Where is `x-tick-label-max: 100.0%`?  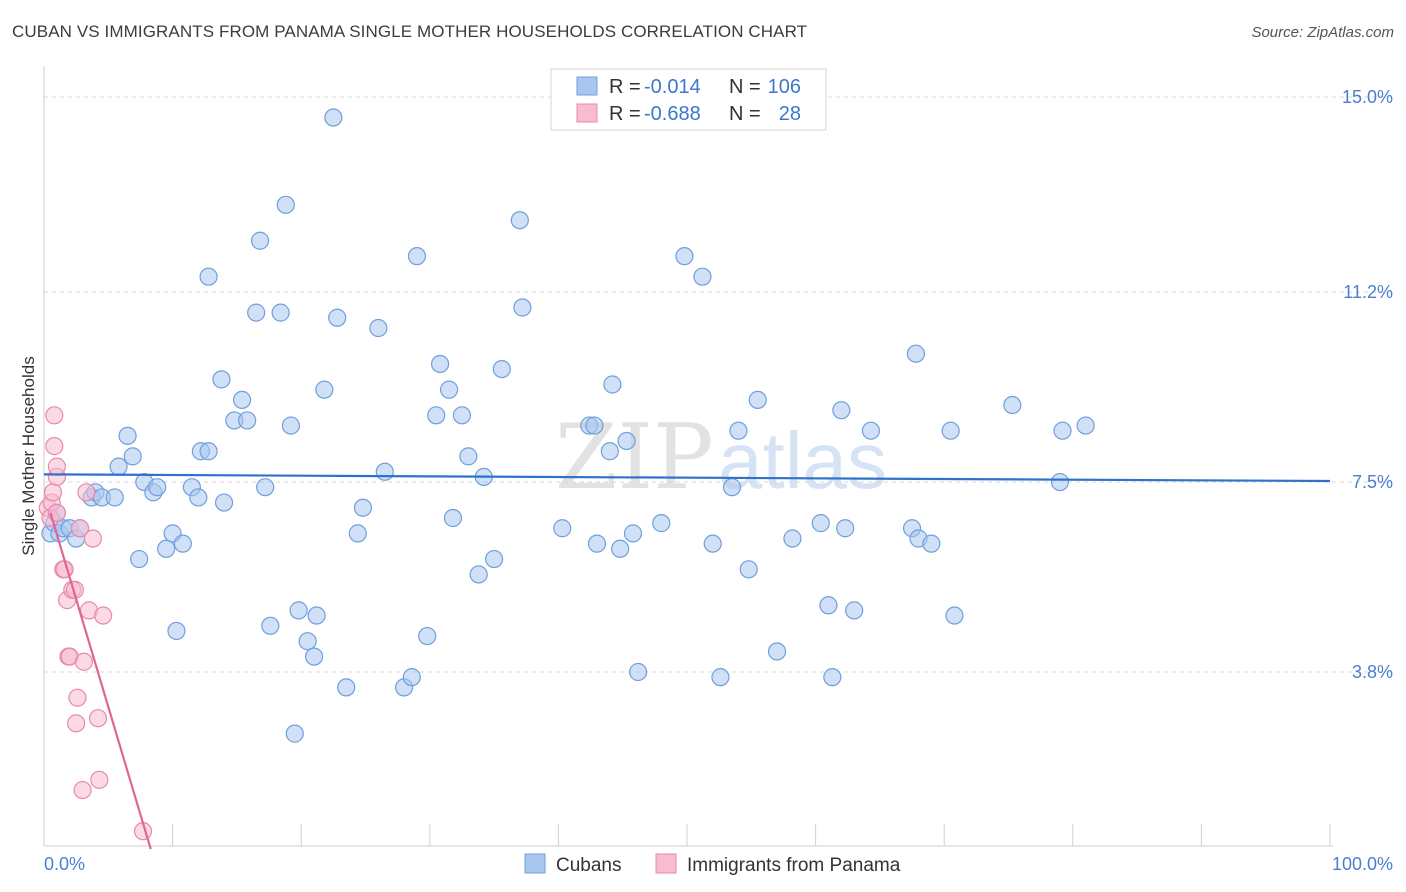
x-tick-label-max: 100.0% is located at coordinates (1362, 864).